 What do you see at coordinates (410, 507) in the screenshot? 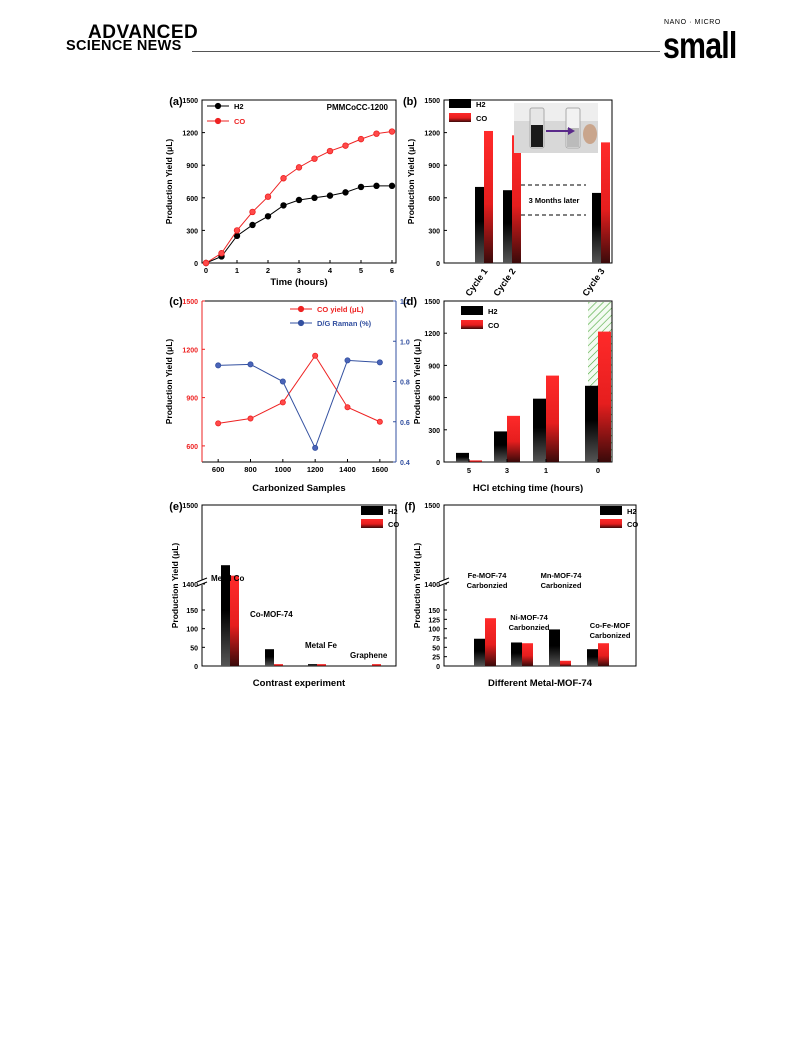
I see `panel-label: (f)` at bounding box center [410, 507].